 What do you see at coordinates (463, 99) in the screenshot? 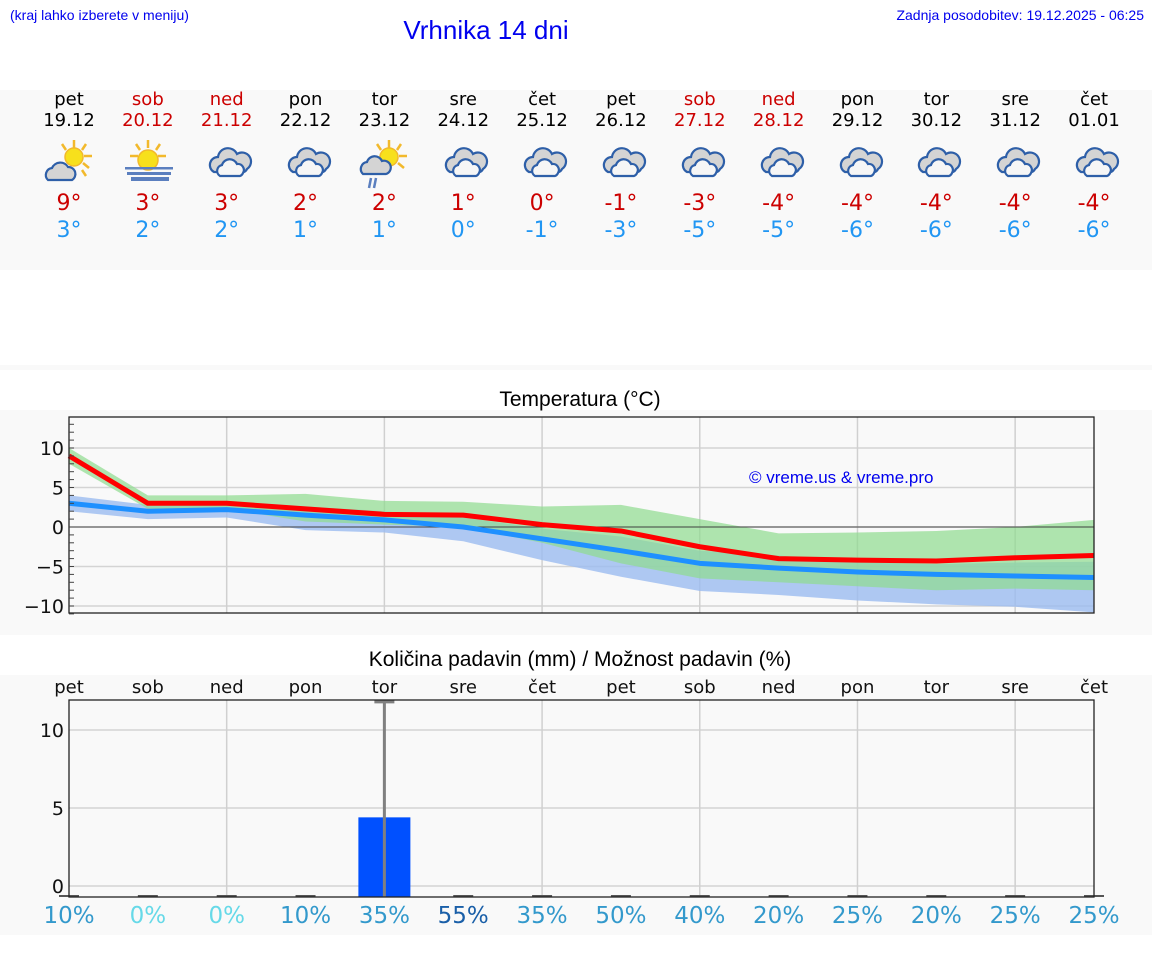
I see `day-name: sre` at bounding box center [463, 99].